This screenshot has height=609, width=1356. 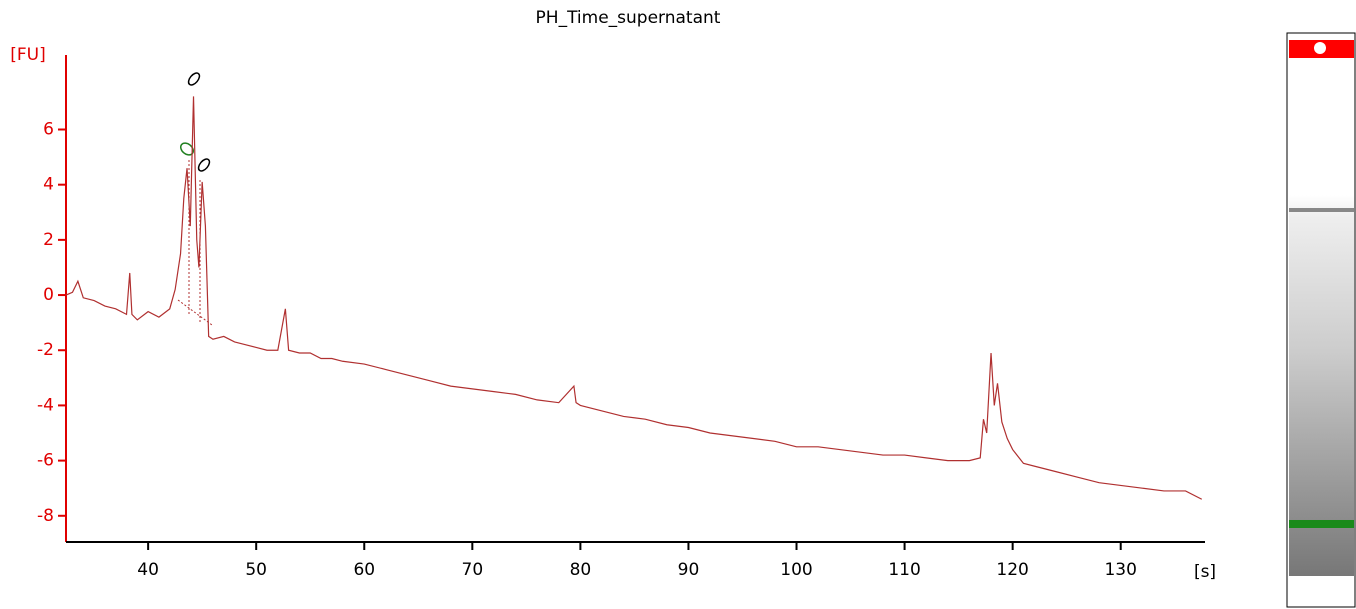 What do you see at coordinates (796, 570) in the screenshot?
I see `x-tick-label: 100` at bounding box center [796, 570].